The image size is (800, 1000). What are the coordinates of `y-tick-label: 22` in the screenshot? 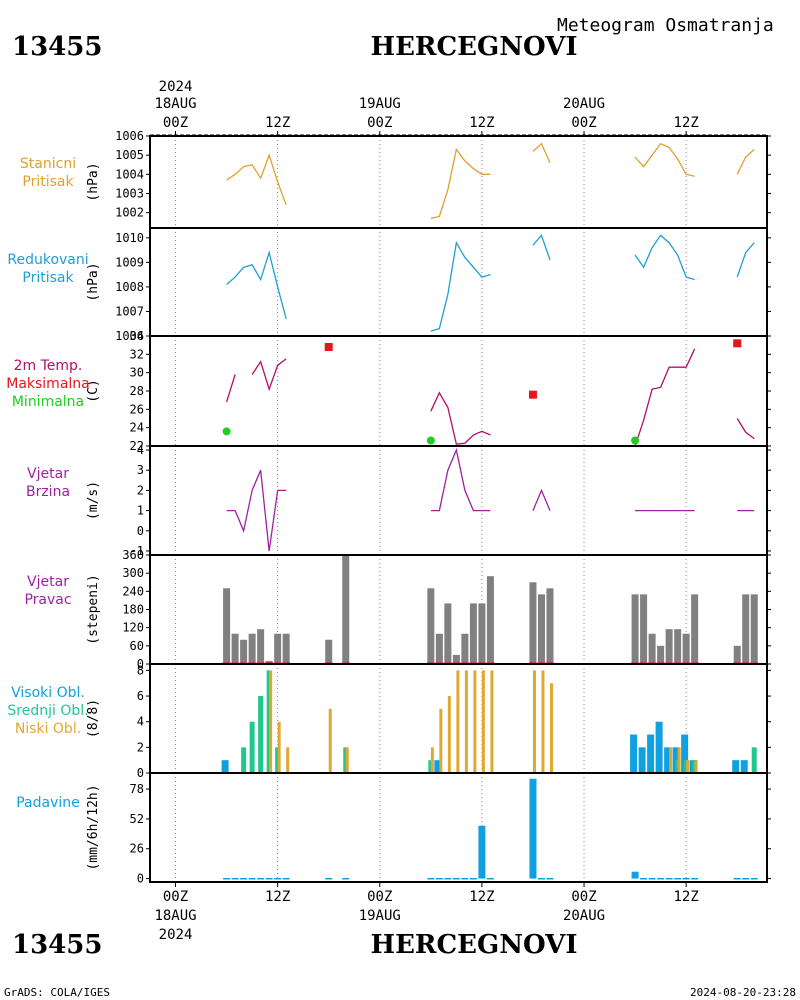 It's located at (137, 446).